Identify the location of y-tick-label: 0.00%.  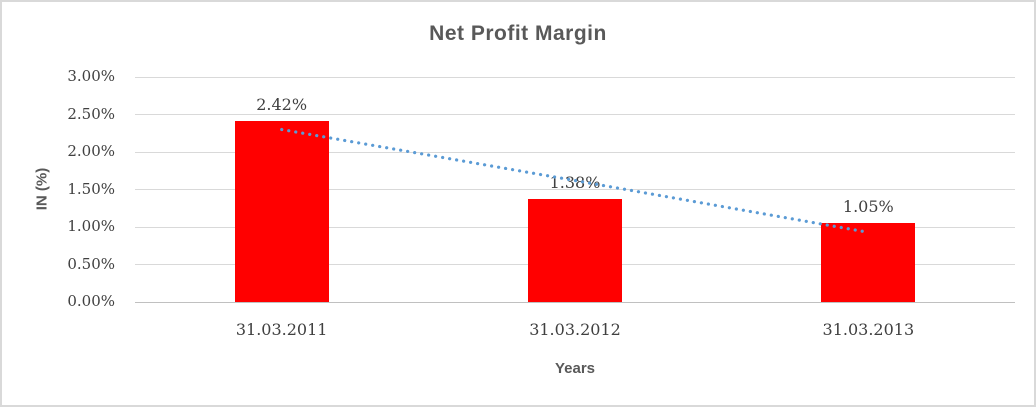
(91, 301).